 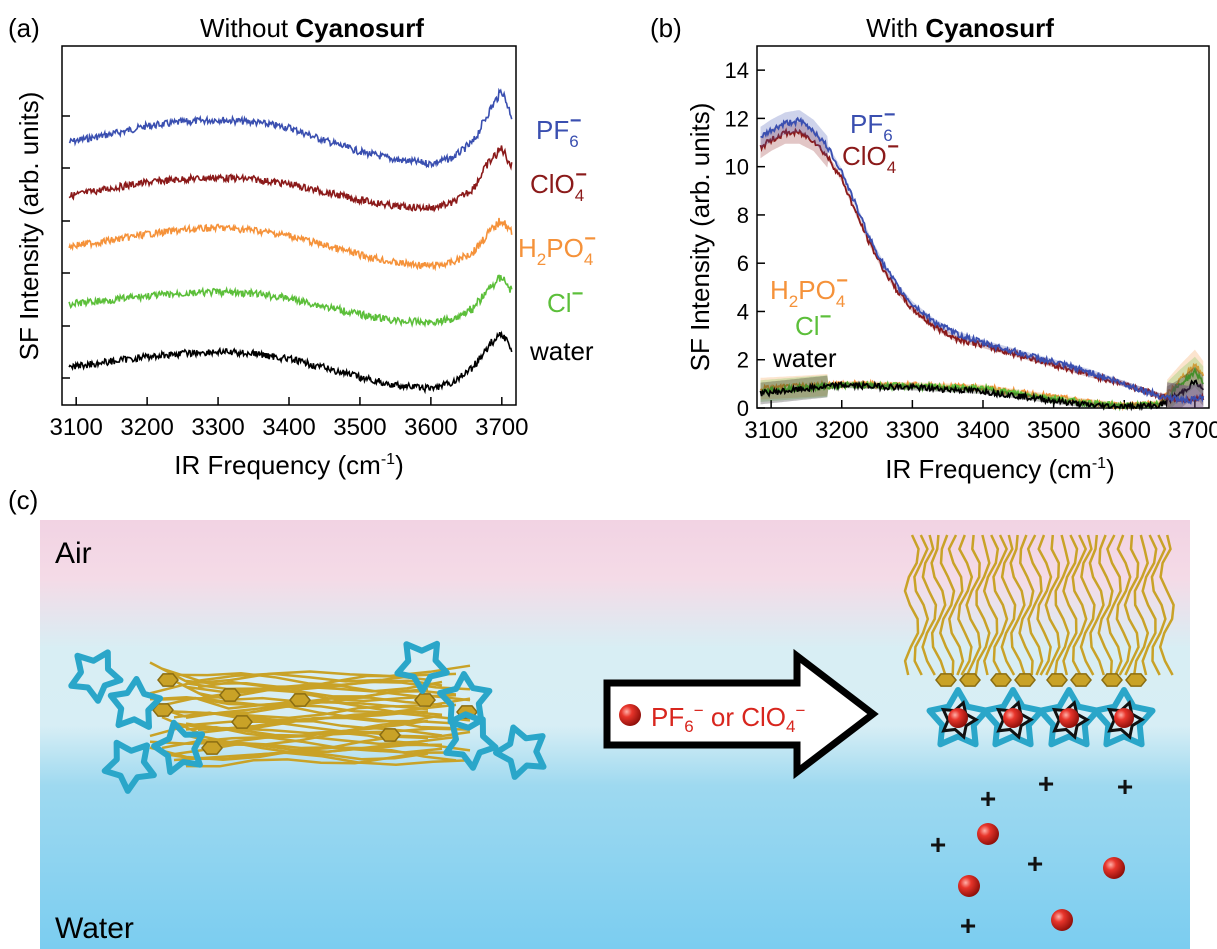 I want to click on air-label: Air, so click(x=73, y=553).